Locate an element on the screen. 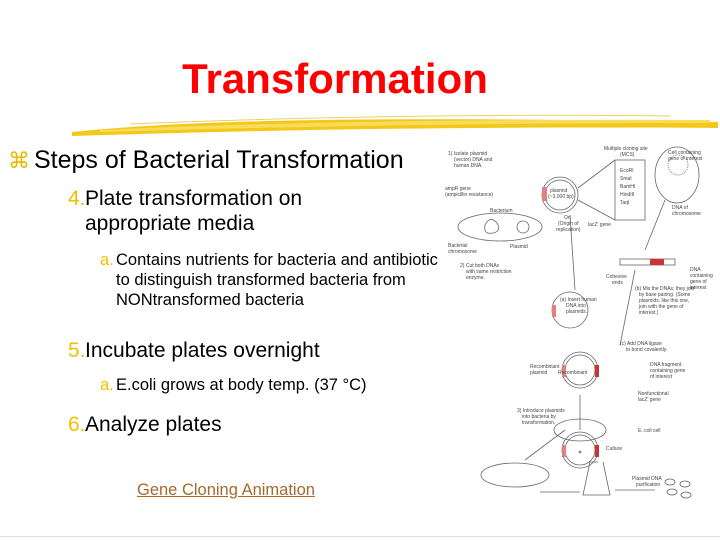 The width and height of the screenshot is (720, 540). svg-text: plasmids. is located at coordinates (576, 312).